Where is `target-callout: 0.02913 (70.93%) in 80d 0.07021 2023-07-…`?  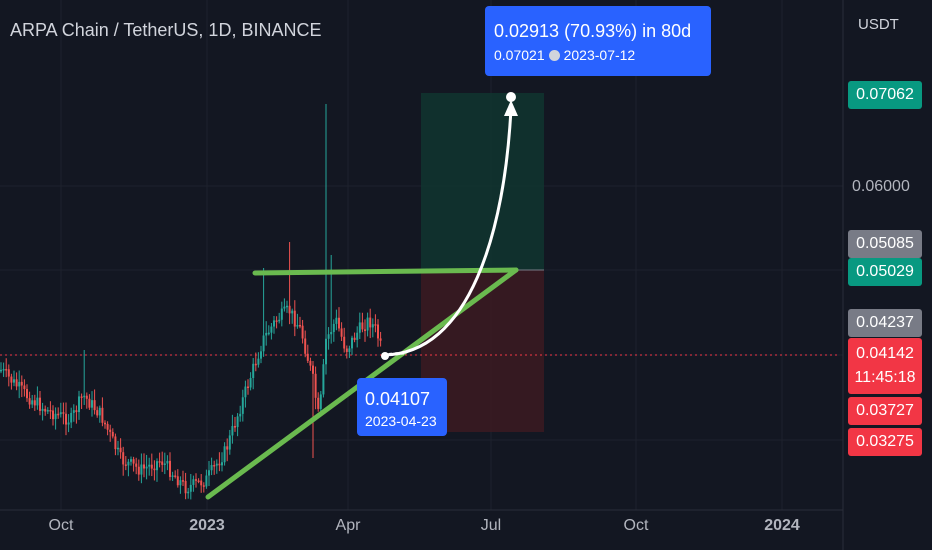
target-callout: 0.02913 (70.93%) in 80d 0.07021 2023-07-… is located at coordinates (598, 41).